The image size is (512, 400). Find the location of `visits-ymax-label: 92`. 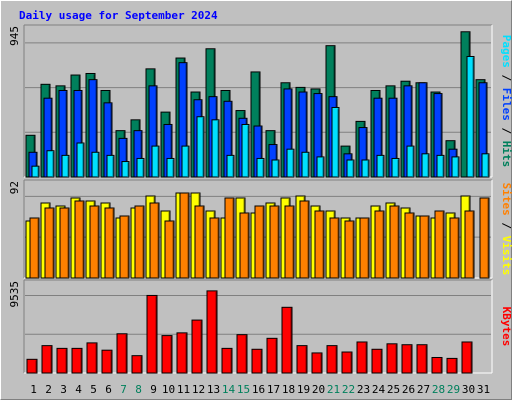

visits-ymax-label: 92 is located at coordinates (14, 187).